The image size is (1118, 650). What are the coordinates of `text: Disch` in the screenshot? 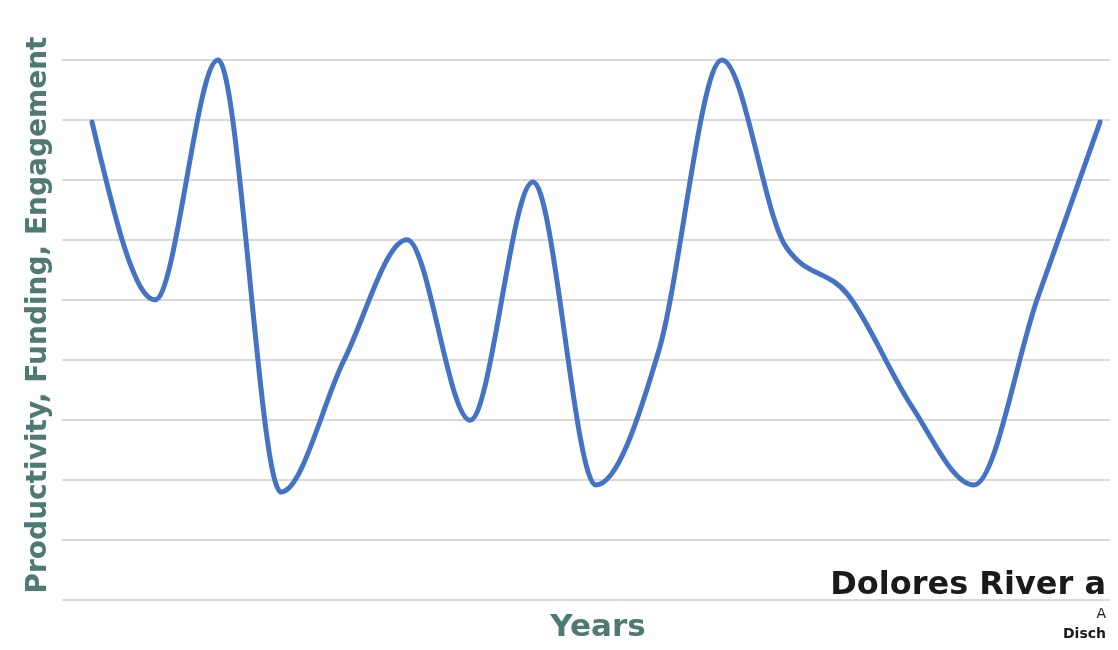 It's located at (1084, 633).